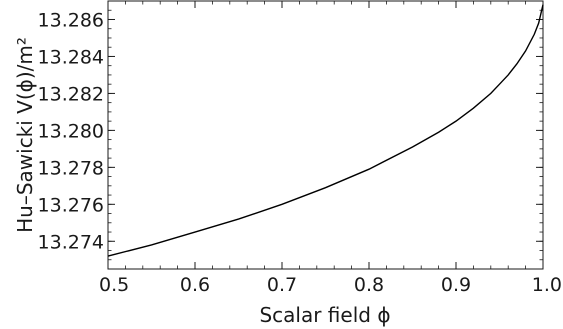 The height and width of the screenshot is (329, 563). I want to click on y-tick-label: 13.286, so click(71, 20).